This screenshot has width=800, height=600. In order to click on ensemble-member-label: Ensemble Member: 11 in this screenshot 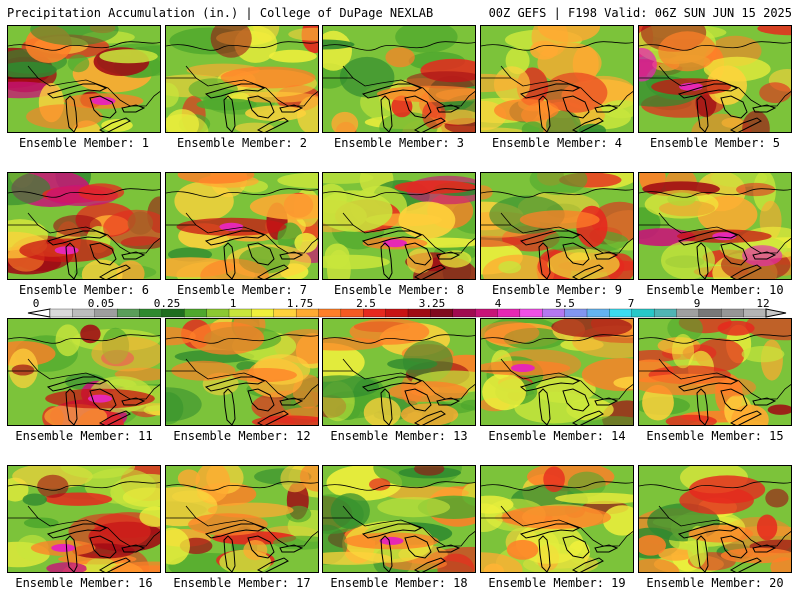, I will do `click(84, 436)`.